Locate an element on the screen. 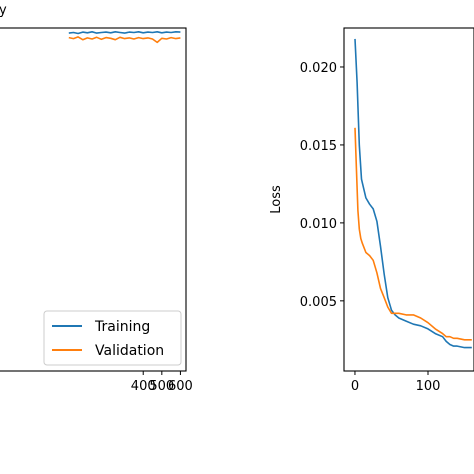 The height and width of the screenshot is (474, 474). series-line-training is located at coordinates (124, 32).